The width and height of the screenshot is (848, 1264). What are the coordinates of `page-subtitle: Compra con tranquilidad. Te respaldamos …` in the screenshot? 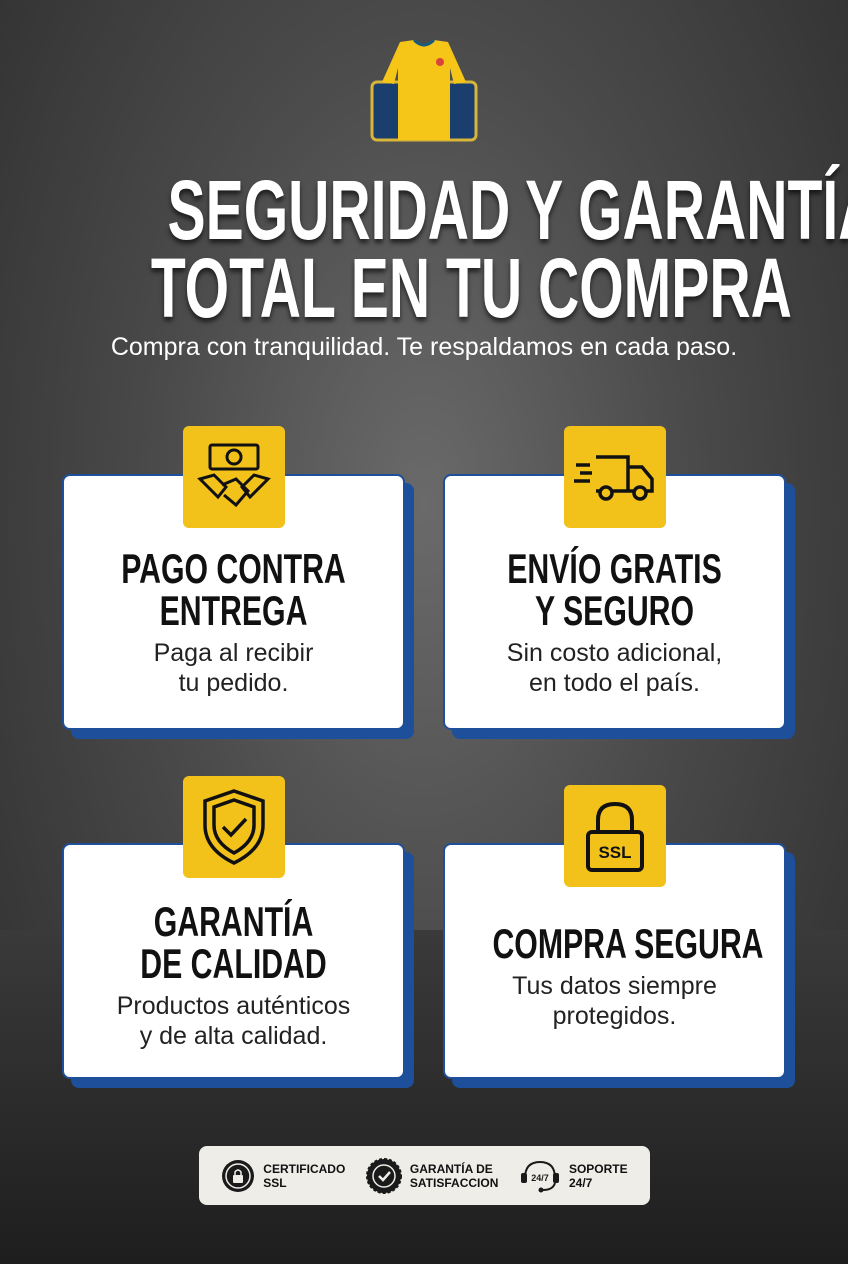 It's located at (424, 347).